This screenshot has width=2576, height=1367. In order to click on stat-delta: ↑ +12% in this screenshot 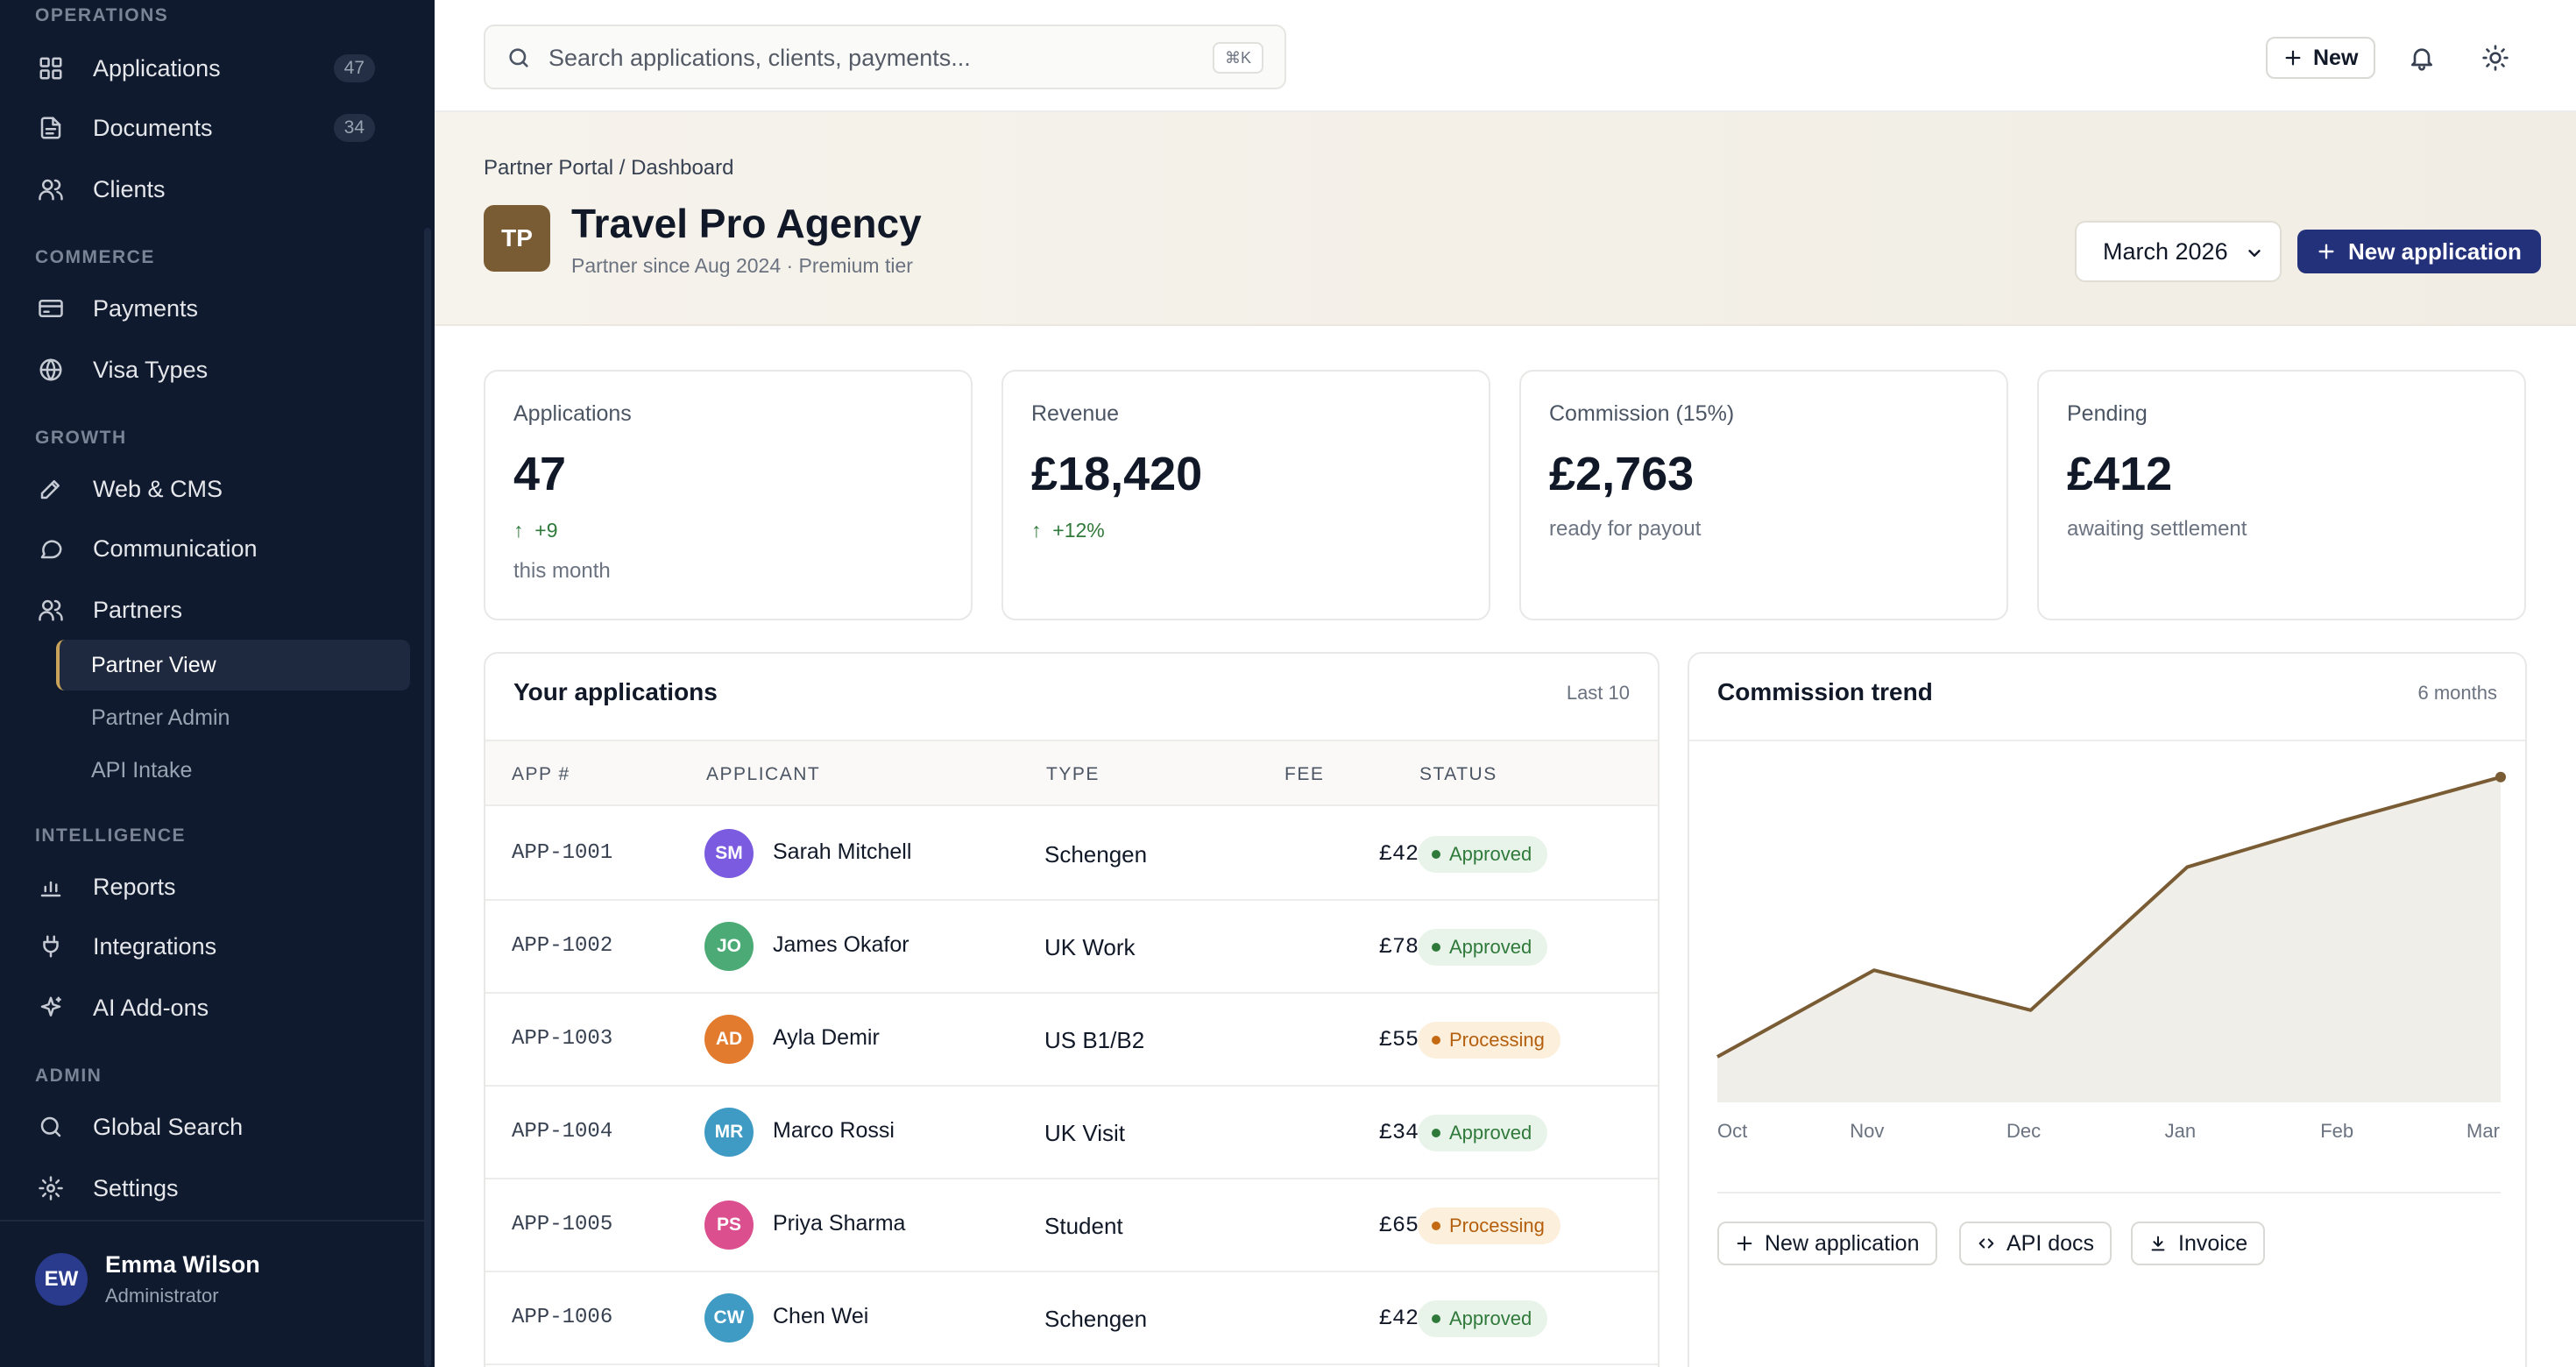, I will do `click(1068, 530)`.